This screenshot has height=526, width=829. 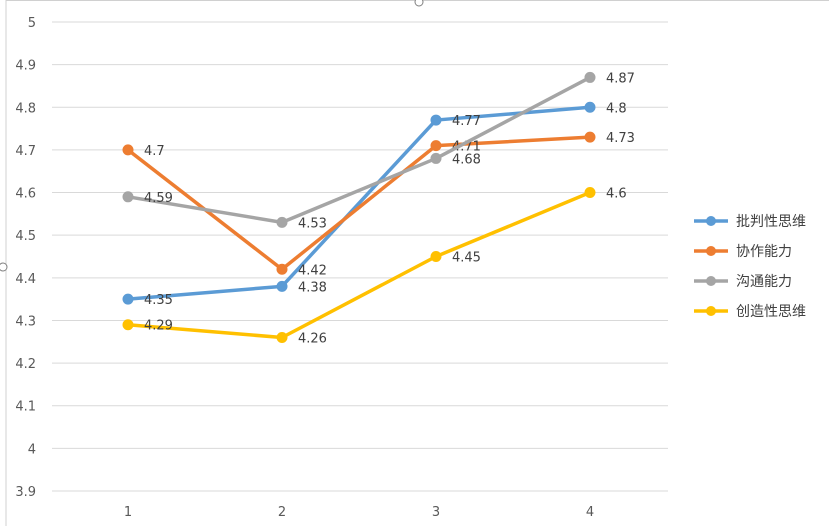 What do you see at coordinates (771, 312) in the screenshot?
I see `legend-label-3: 创造性思维` at bounding box center [771, 312].